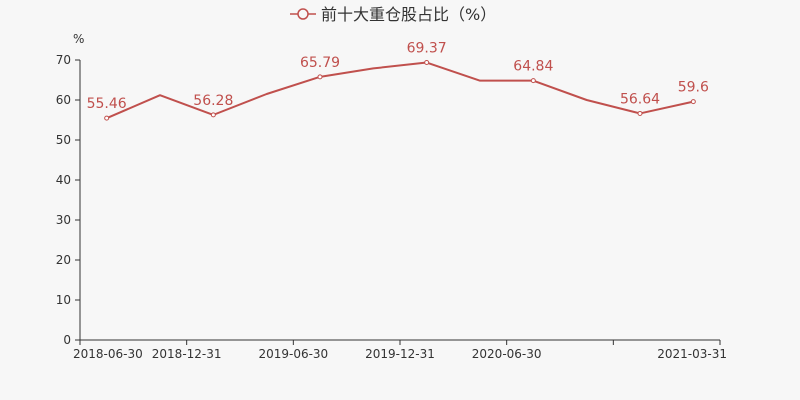 This screenshot has height=400, width=800. Describe the element at coordinates (187, 354) in the screenshot. I see `x-tick-label: 2018-12-31` at that location.